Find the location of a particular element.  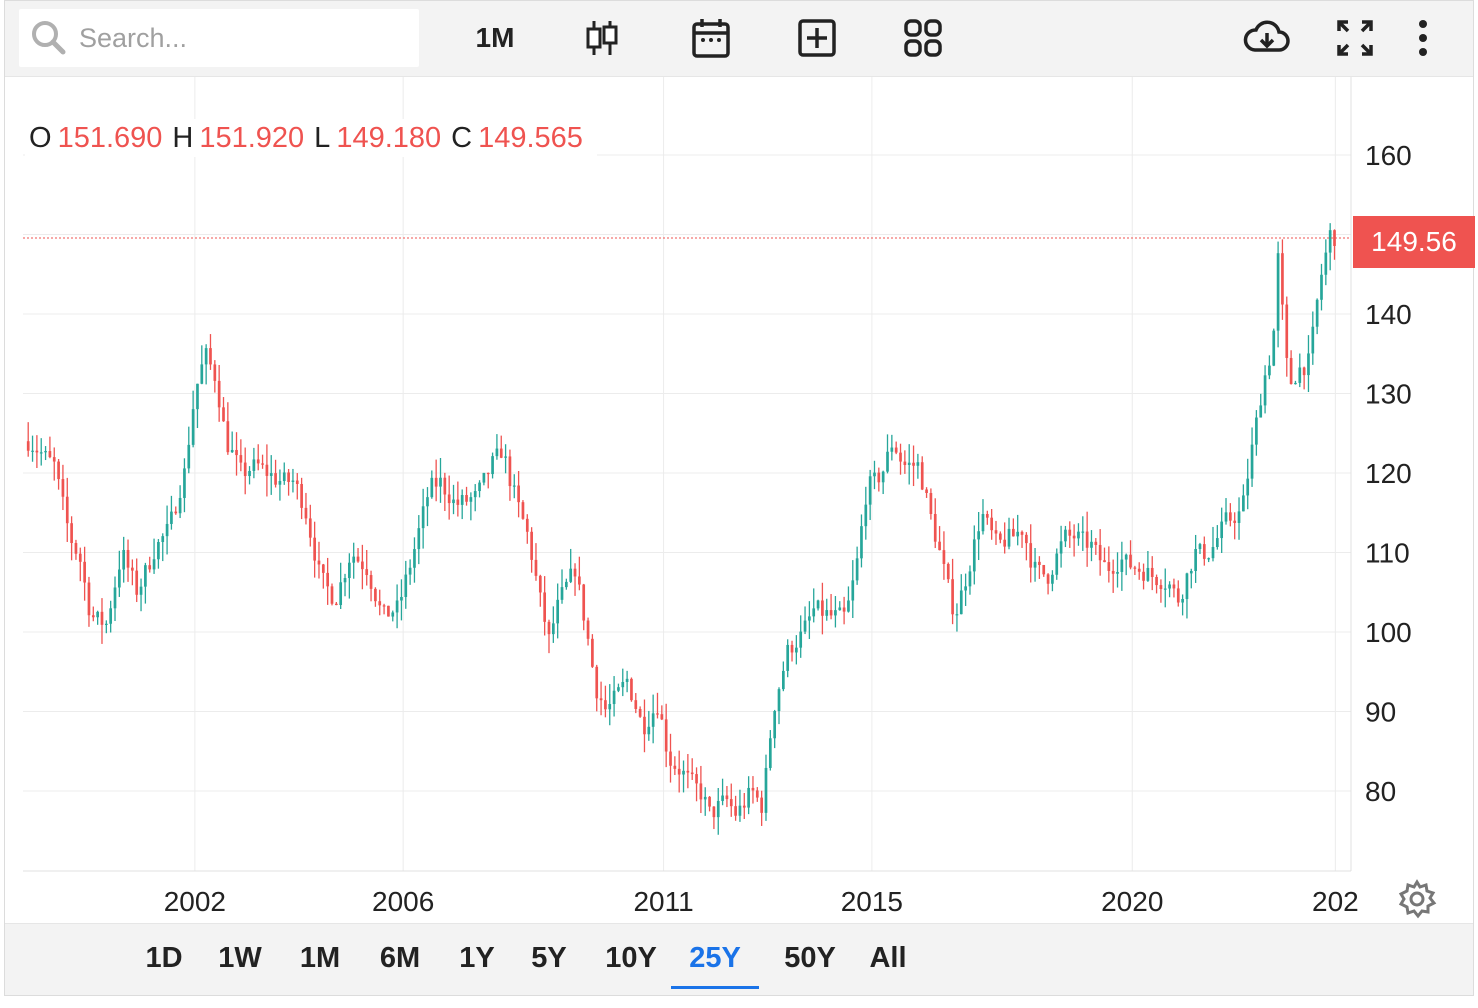

download-button is located at coordinates (1267, 38).